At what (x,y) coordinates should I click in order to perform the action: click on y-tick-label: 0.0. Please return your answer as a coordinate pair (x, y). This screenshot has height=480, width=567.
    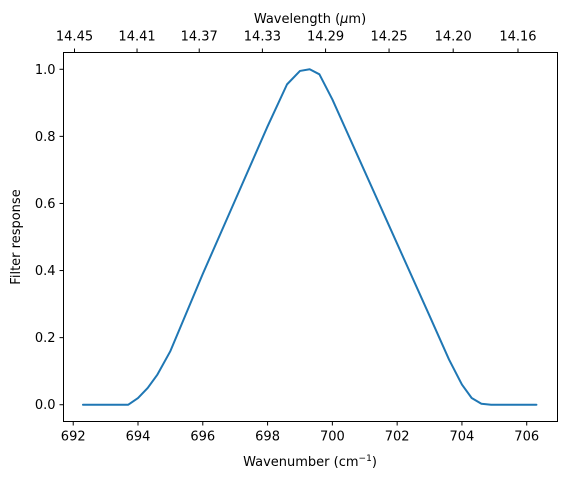
    Looking at the image, I should click on (45, 405).